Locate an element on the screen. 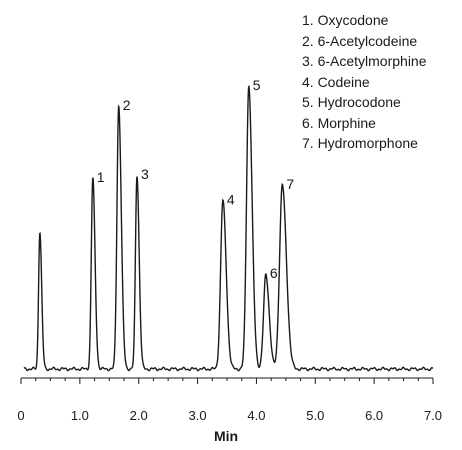 Image resolution: width=462 pixels, height=450 pixels. x-axis: 0 1.0 2.0 3.0 4.0 5.0 6.0 7.0 is located at coordinates (229, 400).